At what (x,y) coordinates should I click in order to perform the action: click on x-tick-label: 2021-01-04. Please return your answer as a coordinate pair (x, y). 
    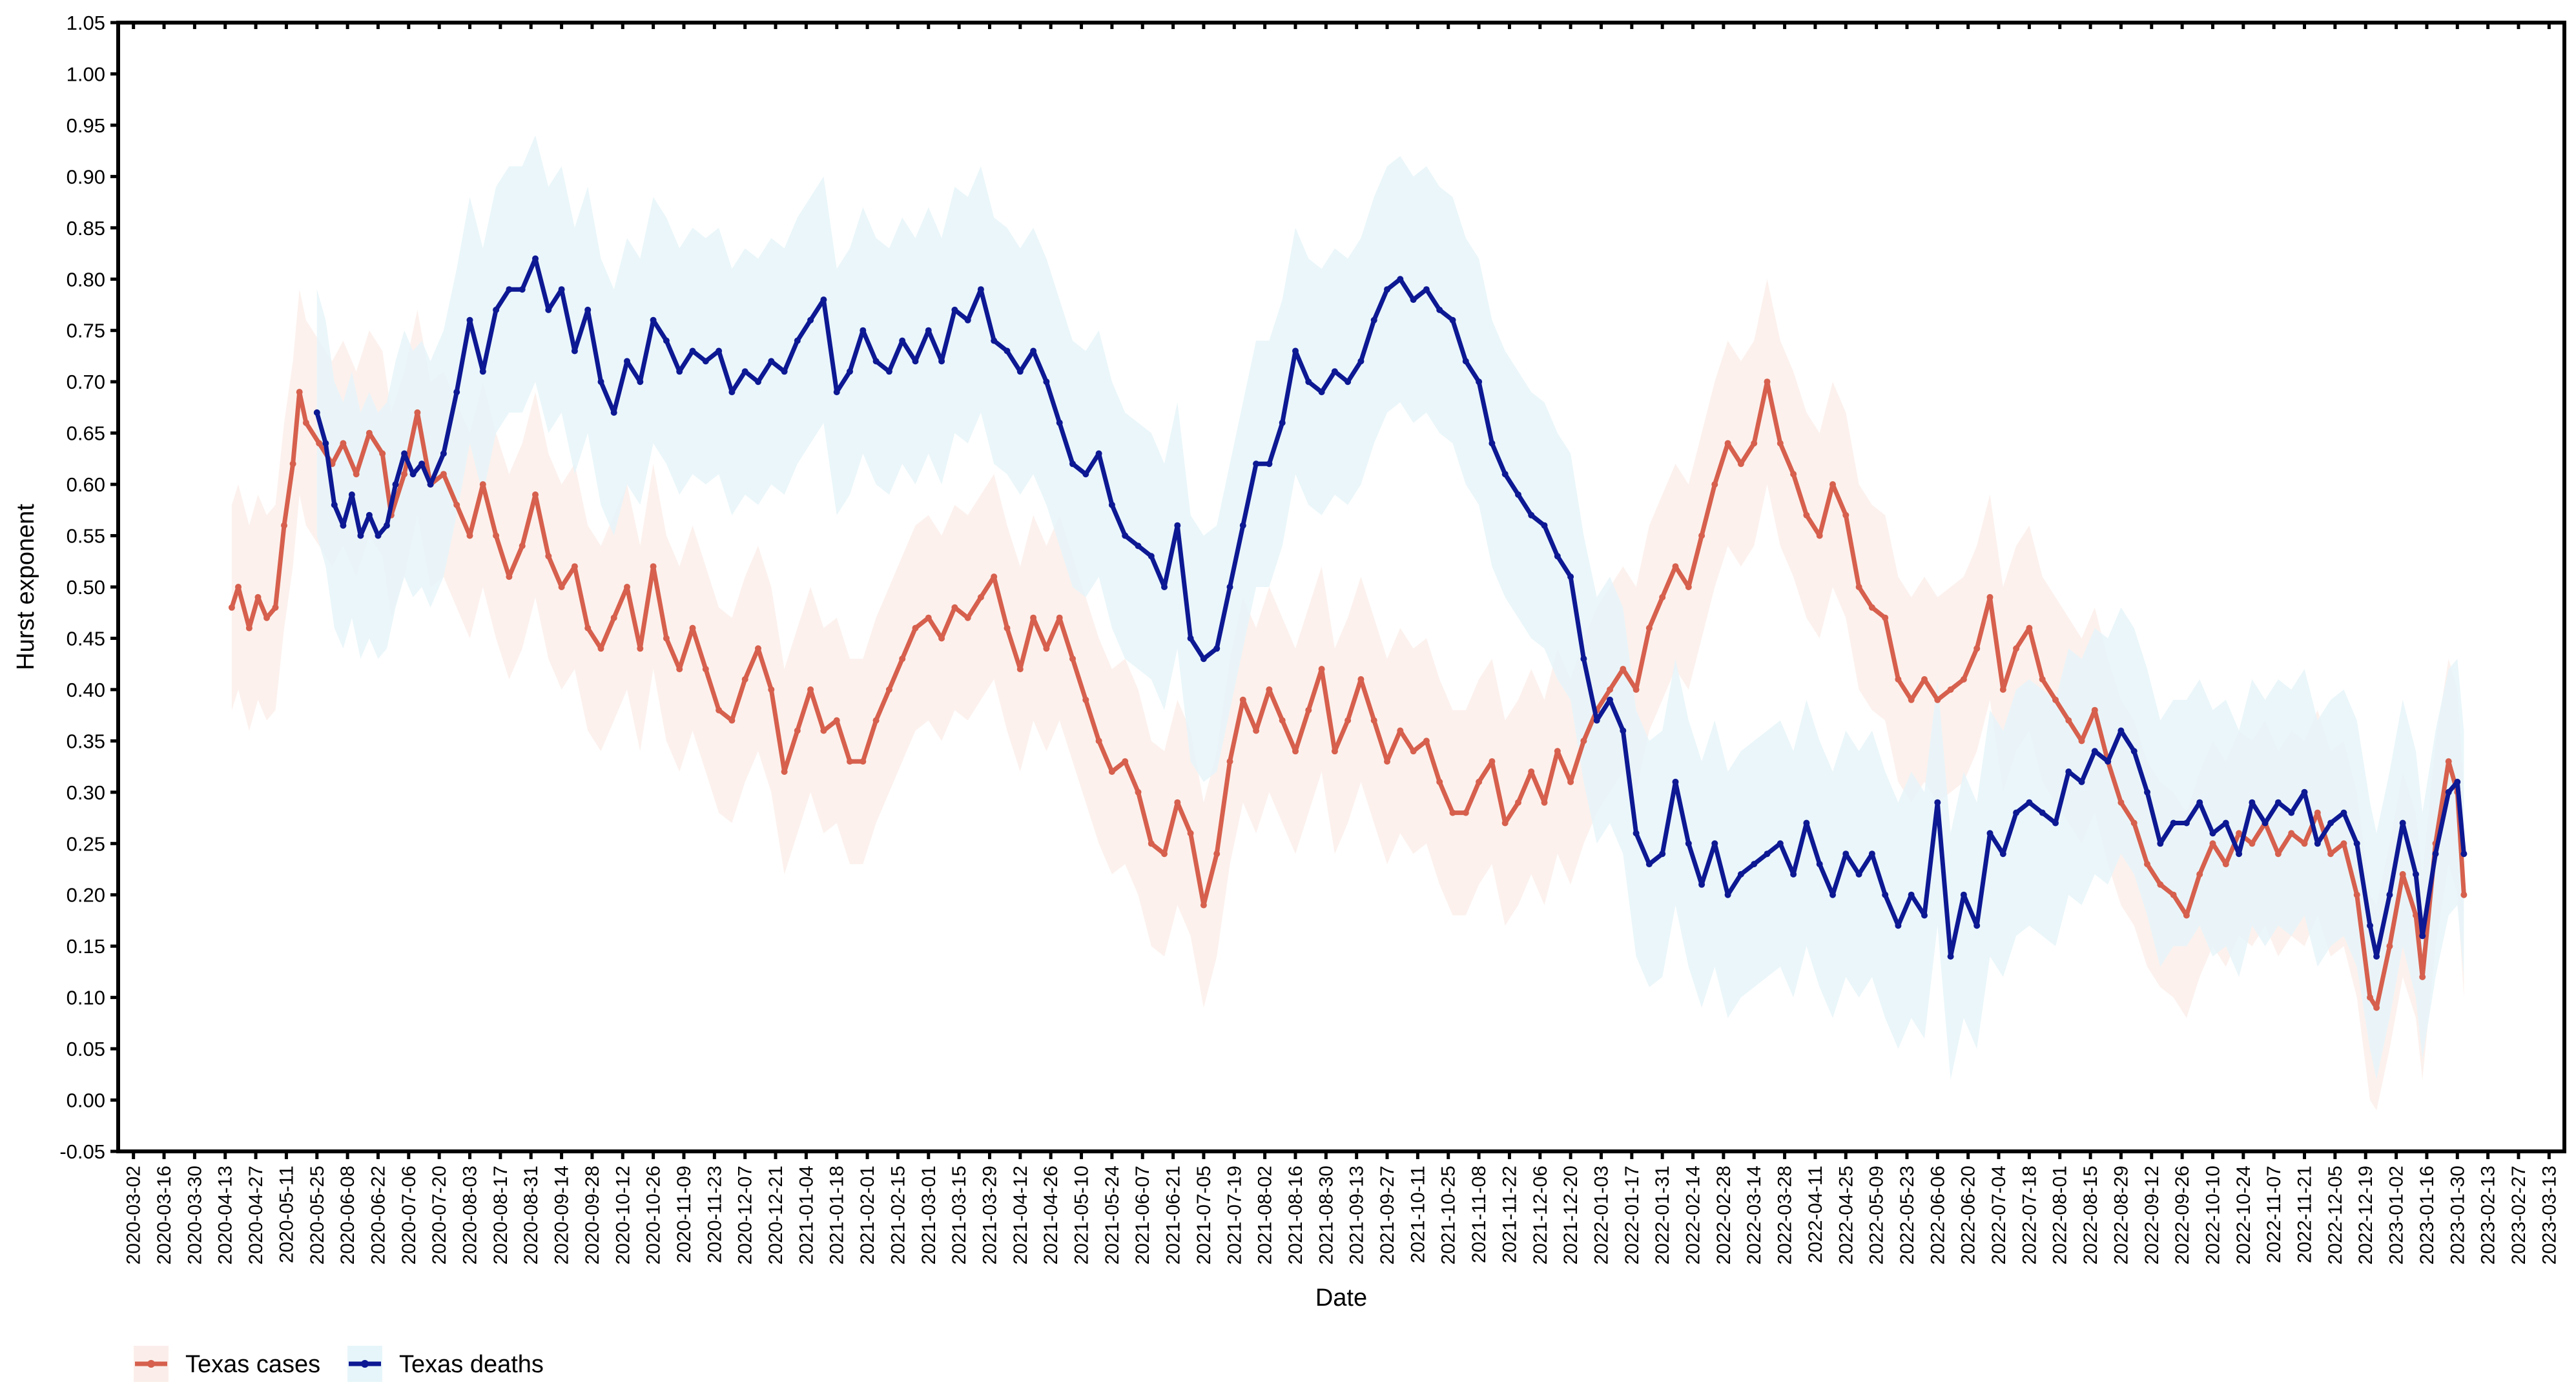
    Looking at the image, I should click on (806, 1215).